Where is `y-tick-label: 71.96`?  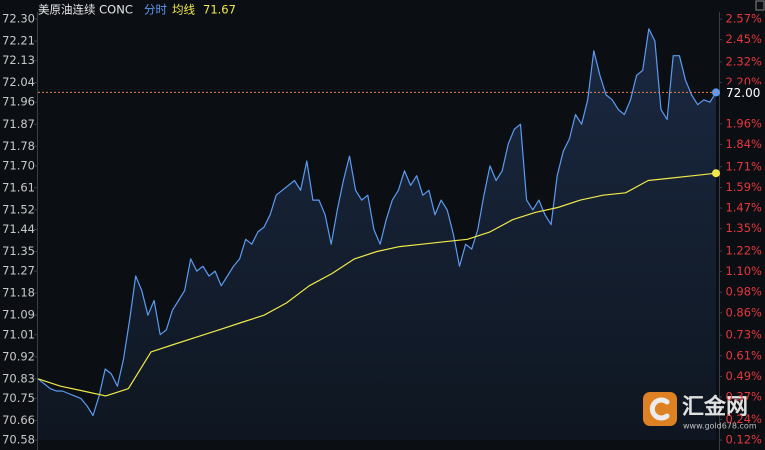
y-tick-label: 71.96 is located at coordinates (18, 102).